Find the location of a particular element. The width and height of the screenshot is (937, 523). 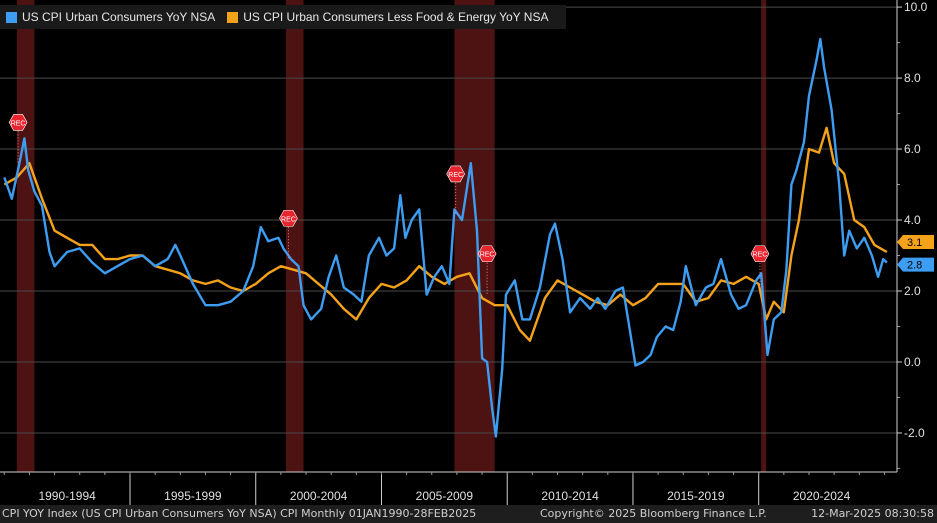

x-tick-label: 2005-2009 is located at coordinates (445, 496).